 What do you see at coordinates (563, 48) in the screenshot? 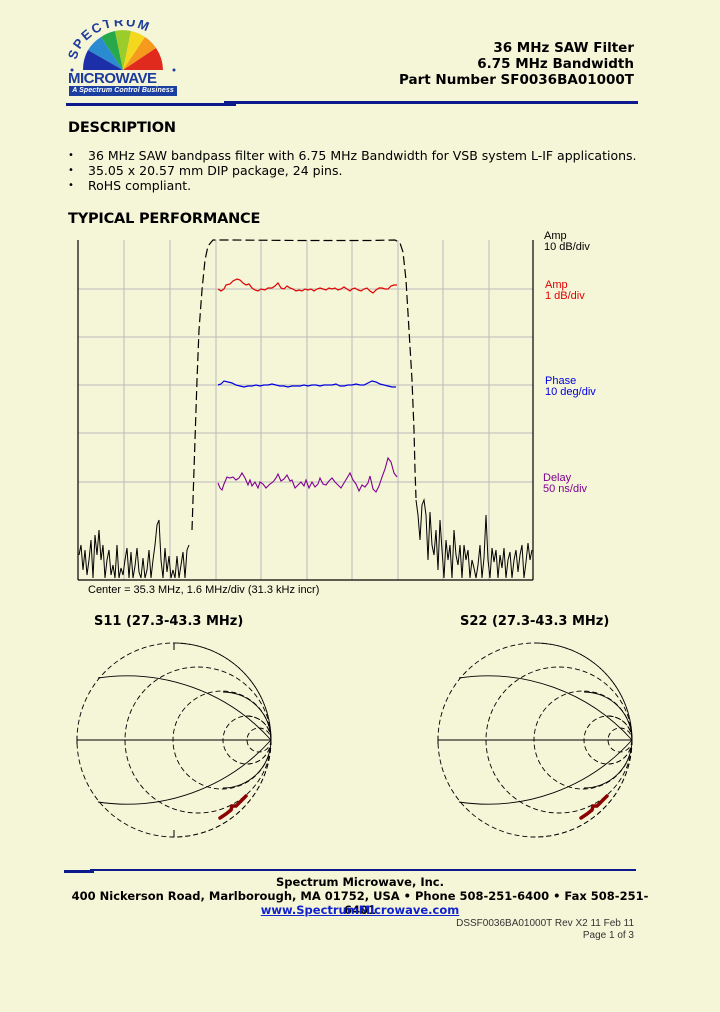
I see `title-line-1: 36 MHz SAW Filter` at bounding box center [563, 48].